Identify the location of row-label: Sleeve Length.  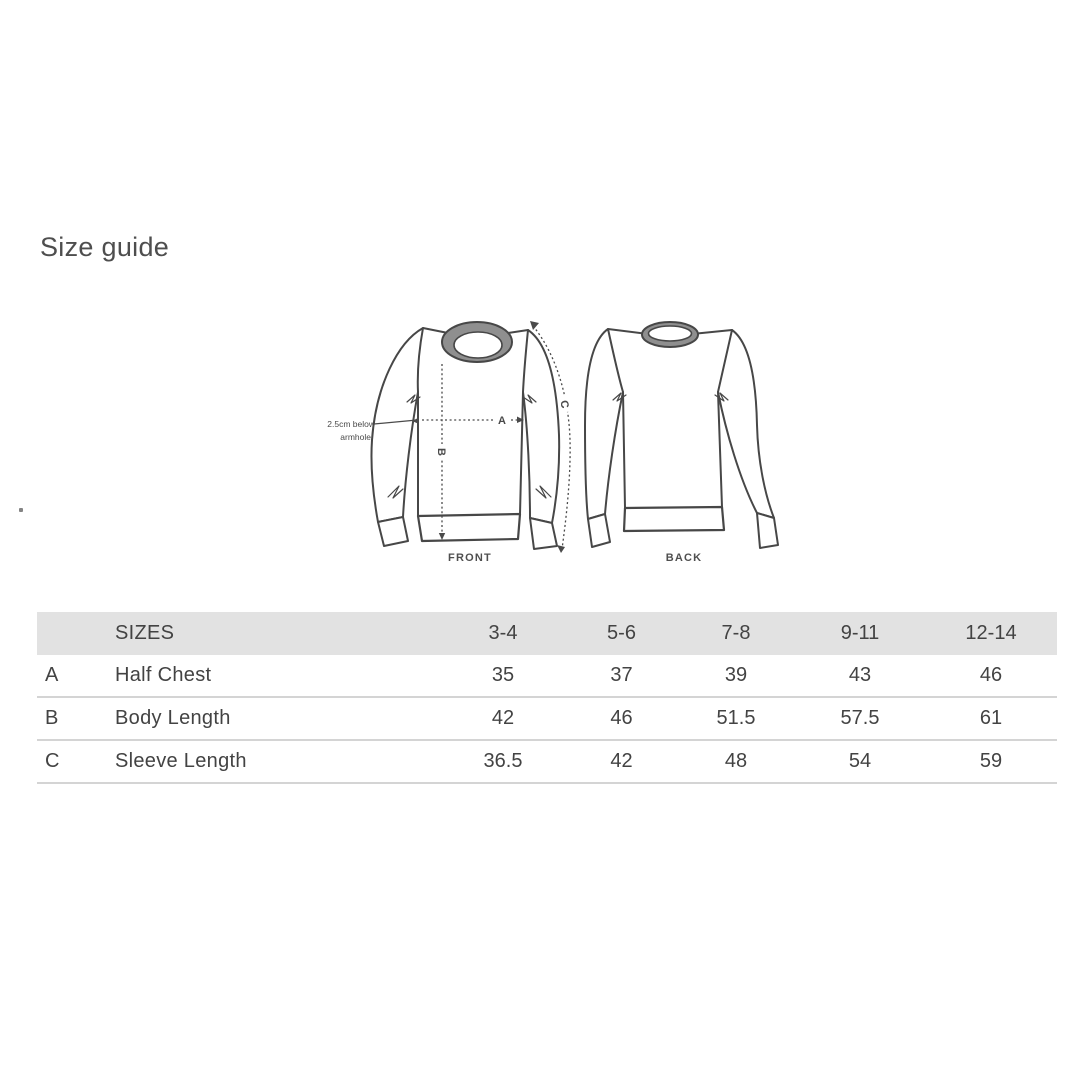
(181, 761).